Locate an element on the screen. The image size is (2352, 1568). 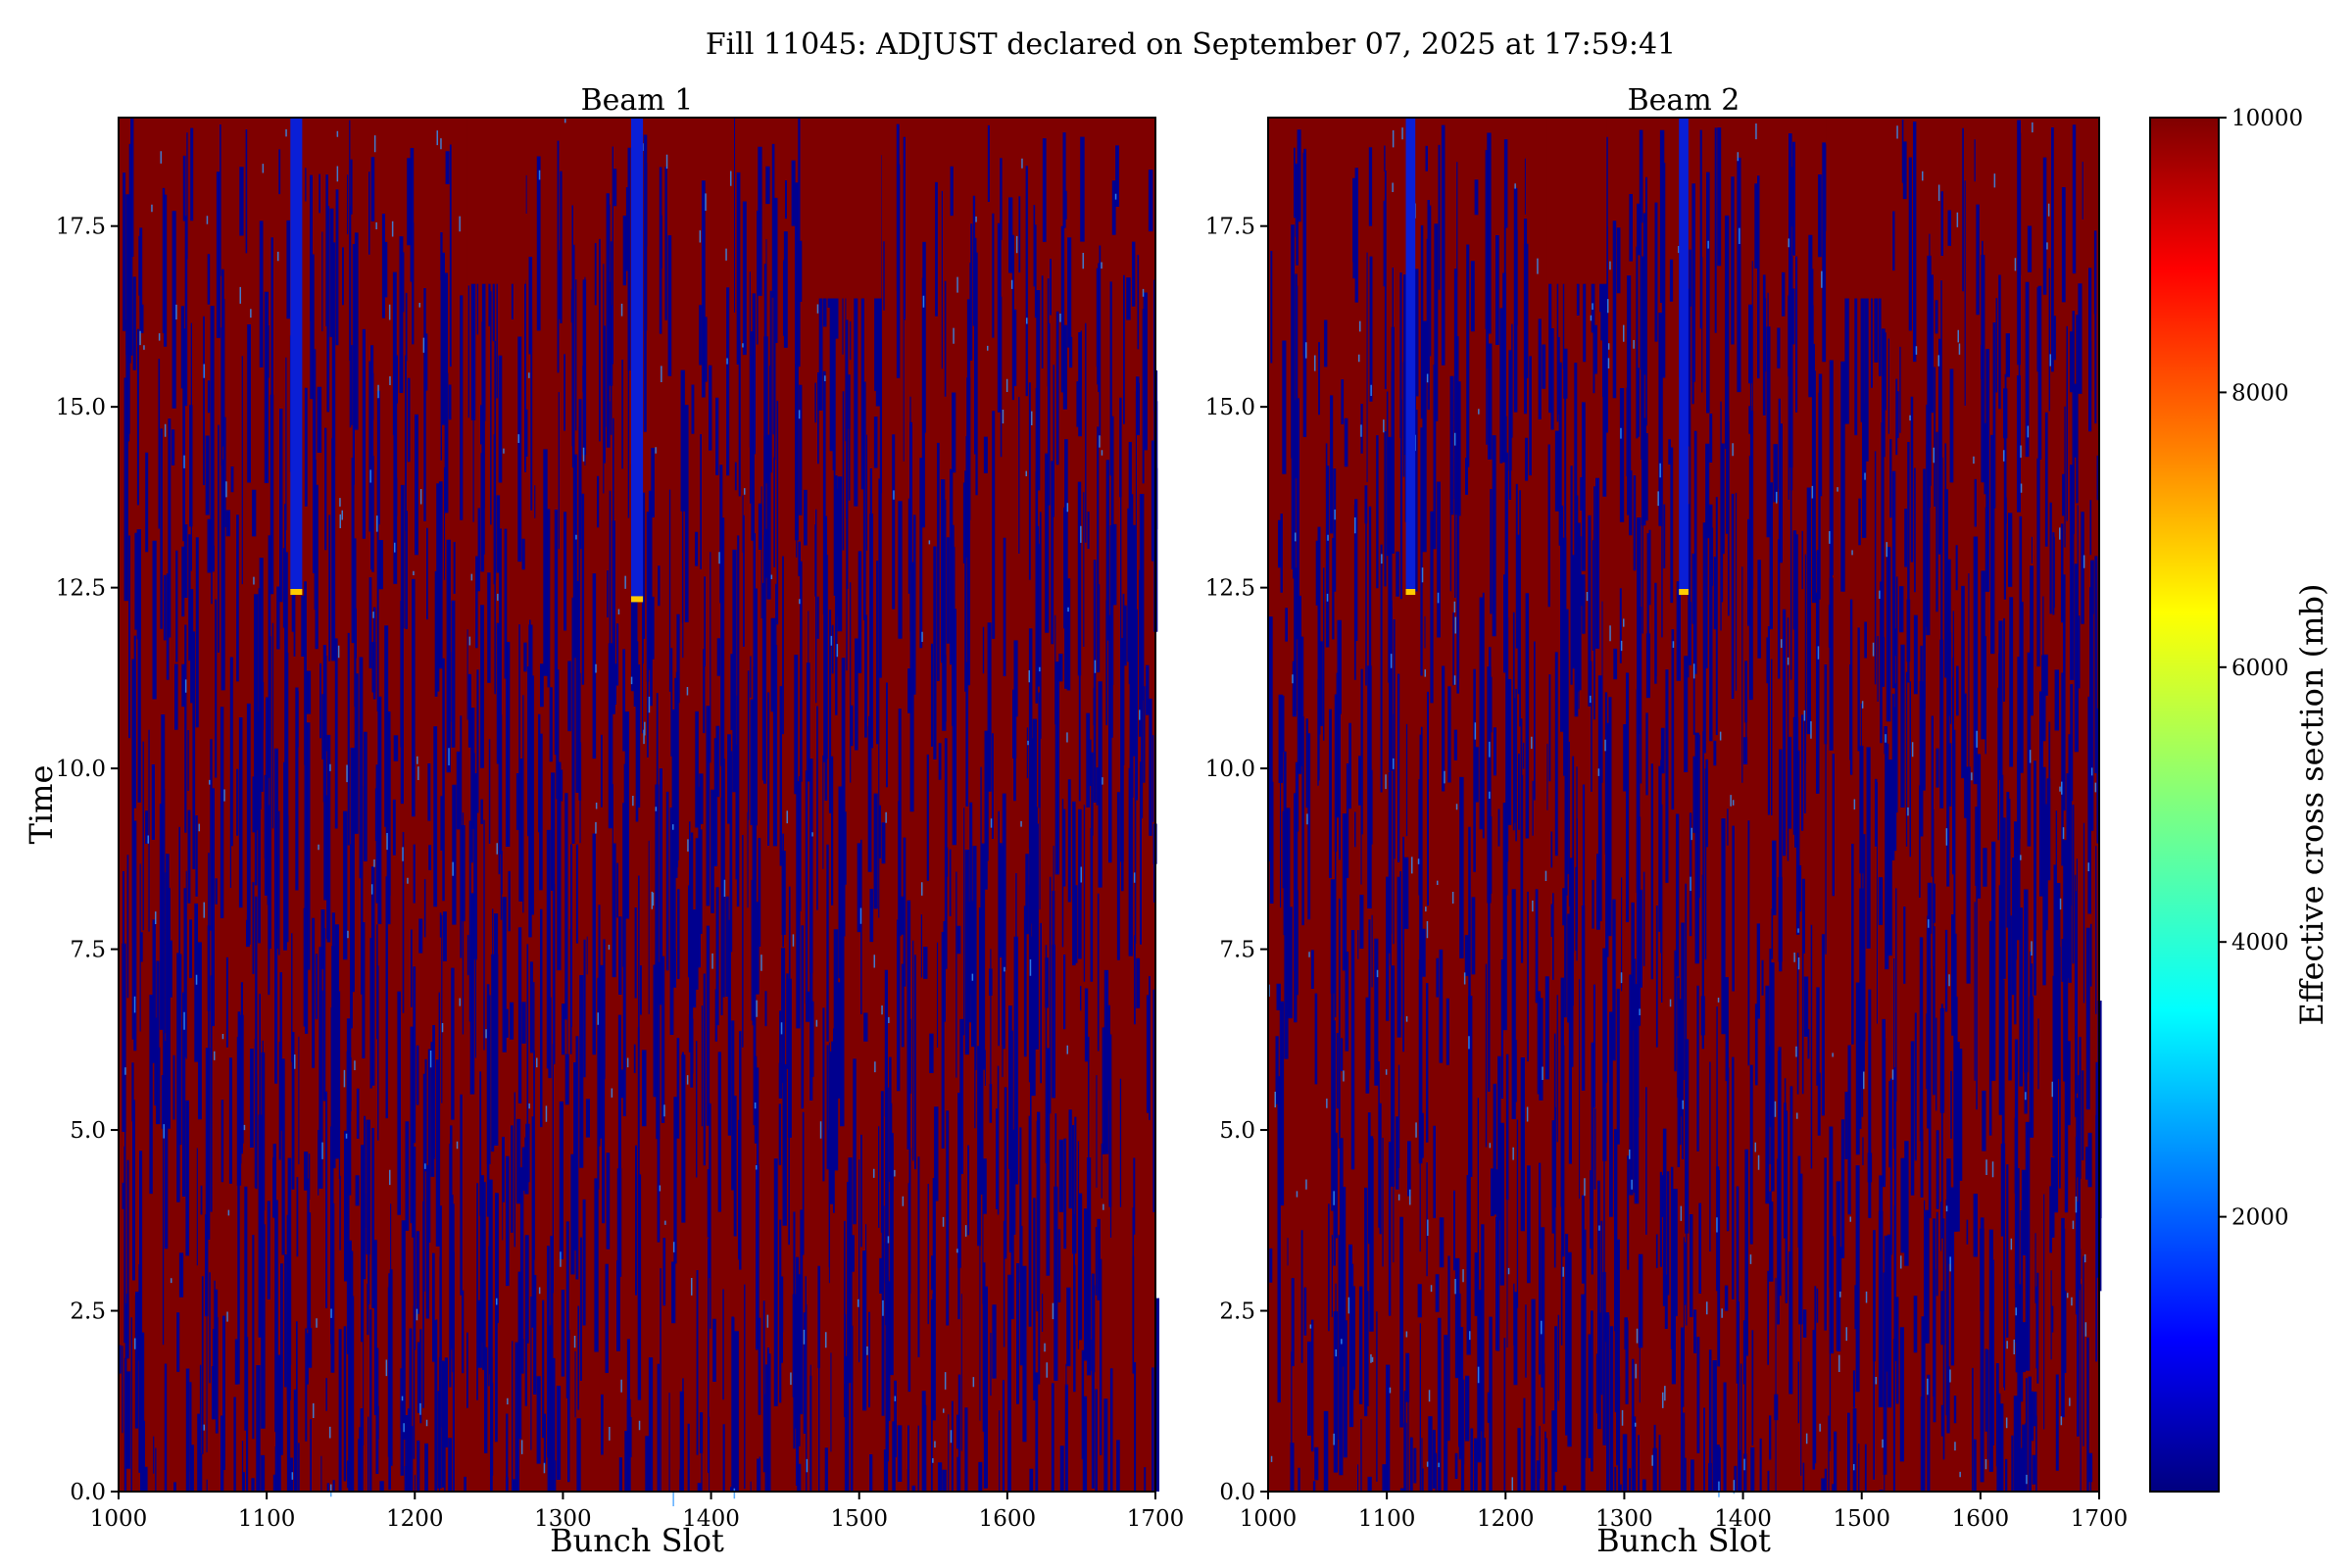
beam-1-y-ticks: 0.0 2.5 5.0 7.5 10.0 12.5 15.0 17.5 is located at coordinates (87, 860).